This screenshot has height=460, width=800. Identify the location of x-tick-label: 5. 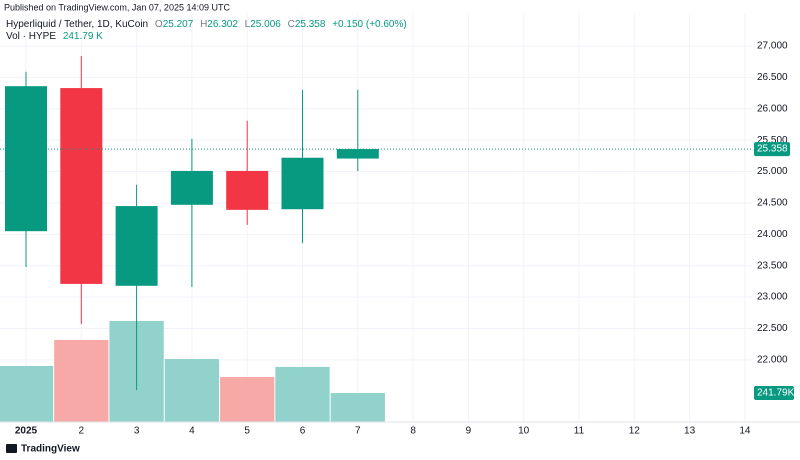
(247, 431).